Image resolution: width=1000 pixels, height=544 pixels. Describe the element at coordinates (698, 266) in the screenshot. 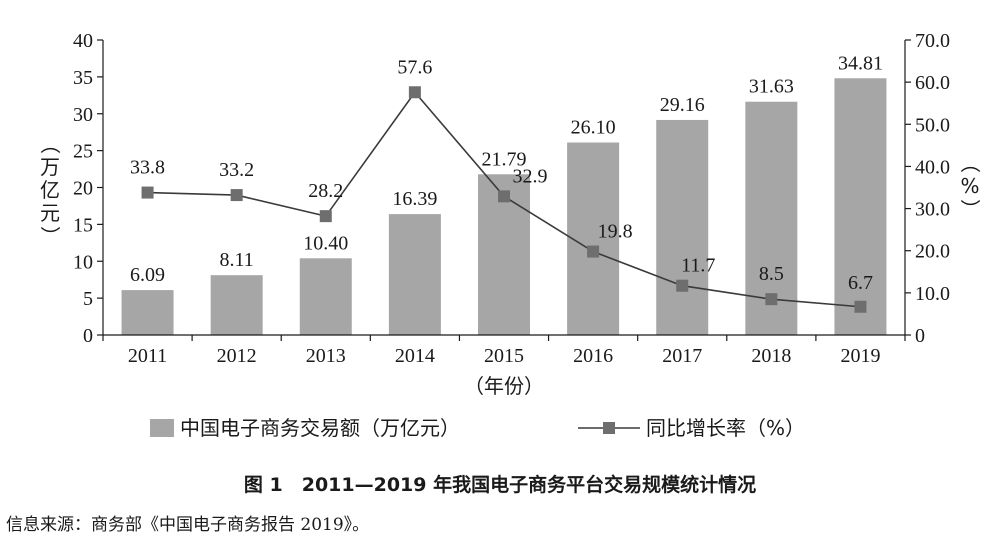

I see `line-value-label: 11.7` at that location.